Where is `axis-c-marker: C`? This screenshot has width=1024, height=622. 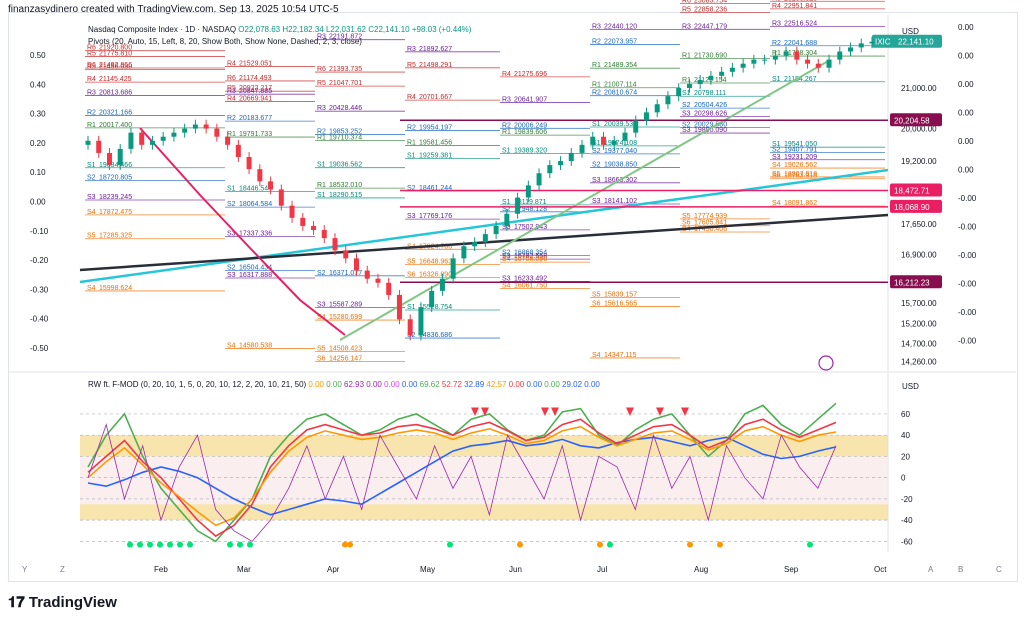 axis-c-marker: C is located at coordinates (999, 569).